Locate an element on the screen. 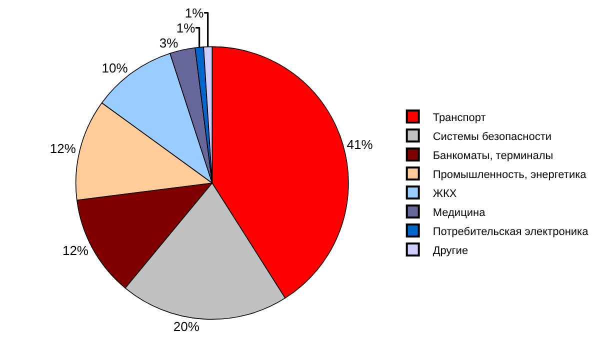 This screenshot has height=340, width=600. legend-label: Промышленность, энергетика is located at coordinates (510, 174).